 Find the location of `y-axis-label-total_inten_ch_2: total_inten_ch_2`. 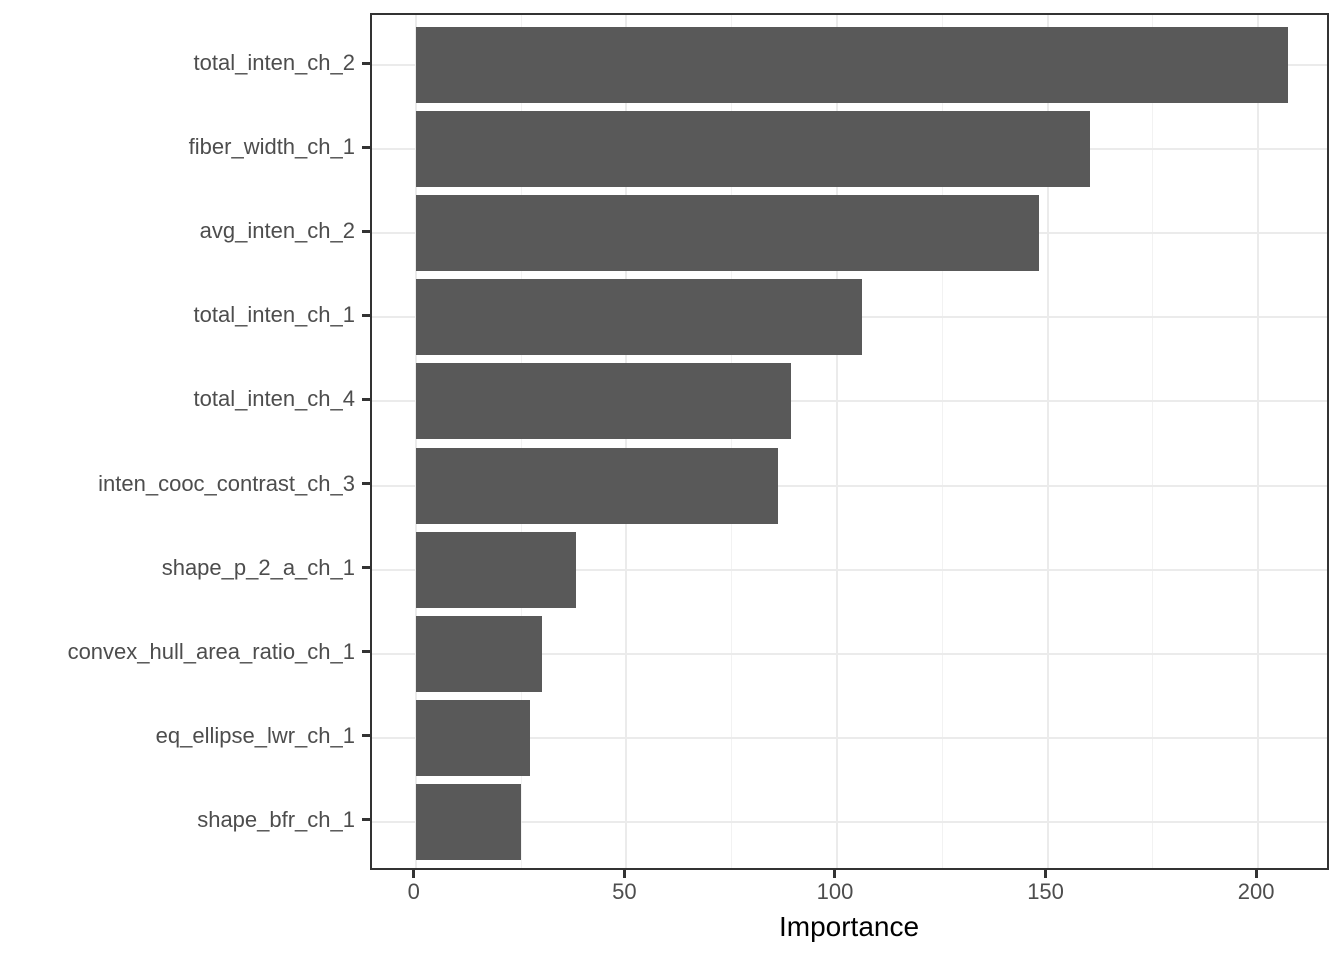

y-axis-label-total_inten_ch_2: total_inten_ch_2 is located at coordinates (274, 63).